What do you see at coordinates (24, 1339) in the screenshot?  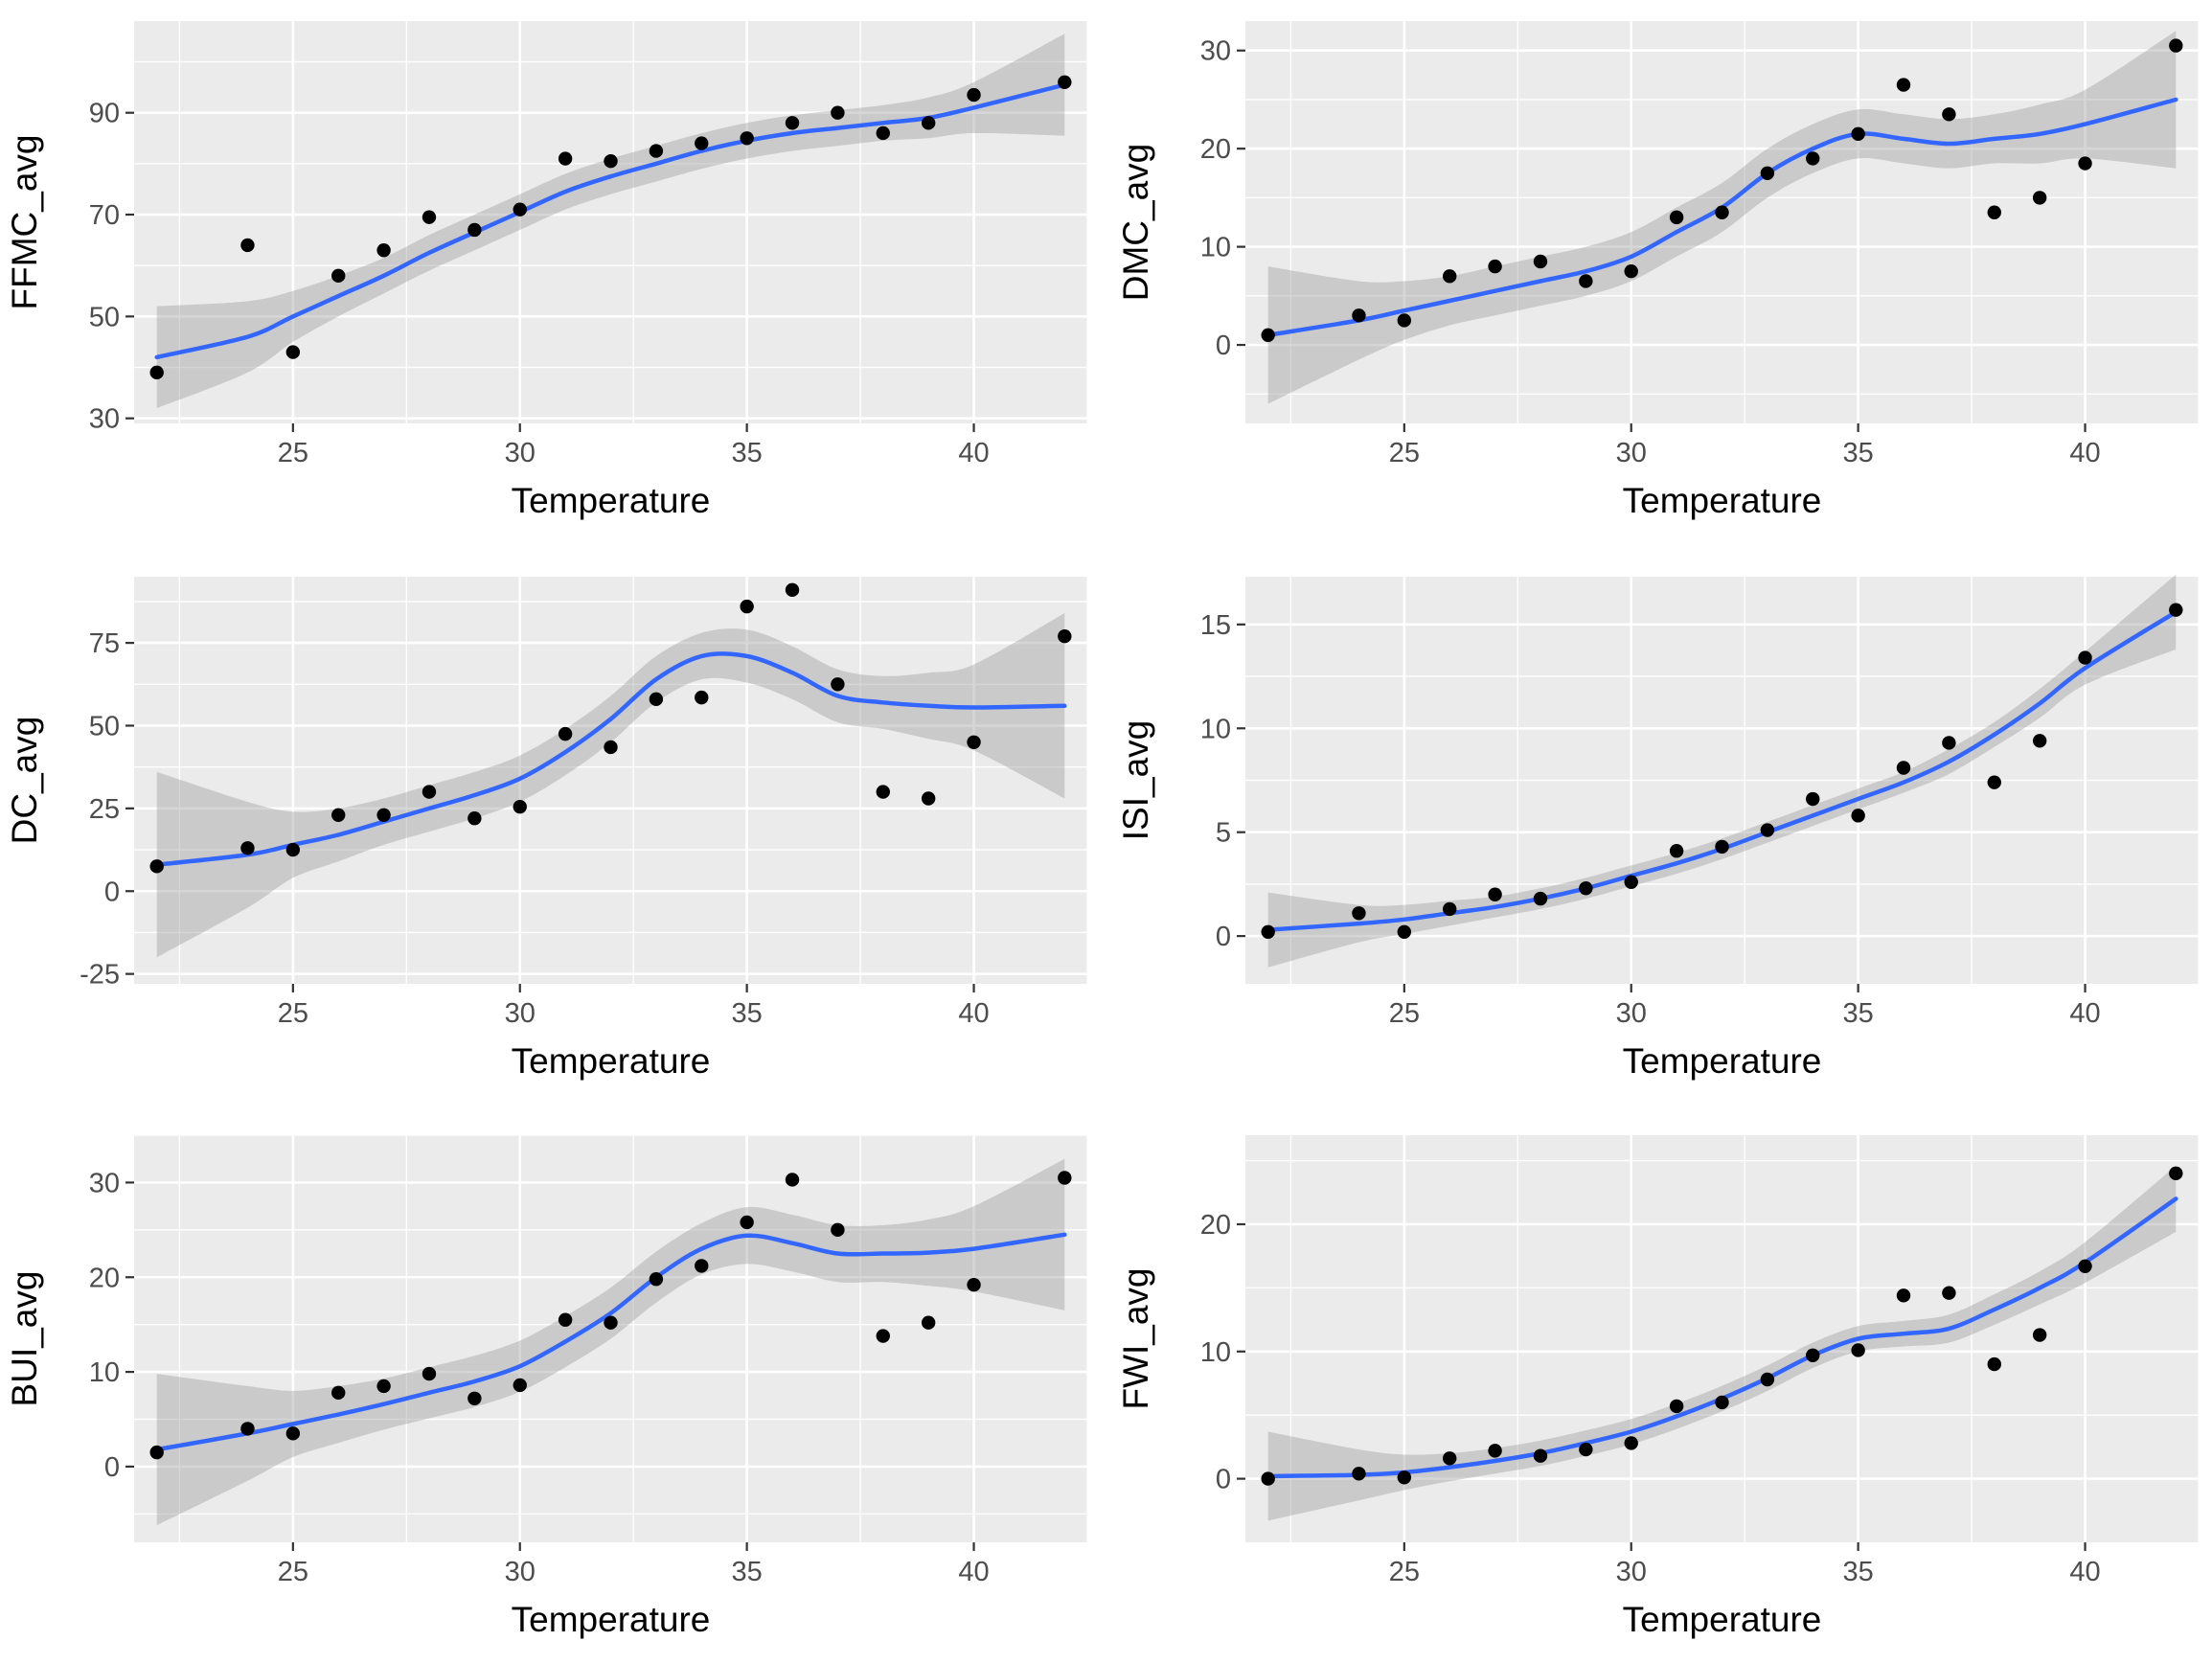 I see `y-axis-title: BUI_avg` at bounding box center [24, 1339].